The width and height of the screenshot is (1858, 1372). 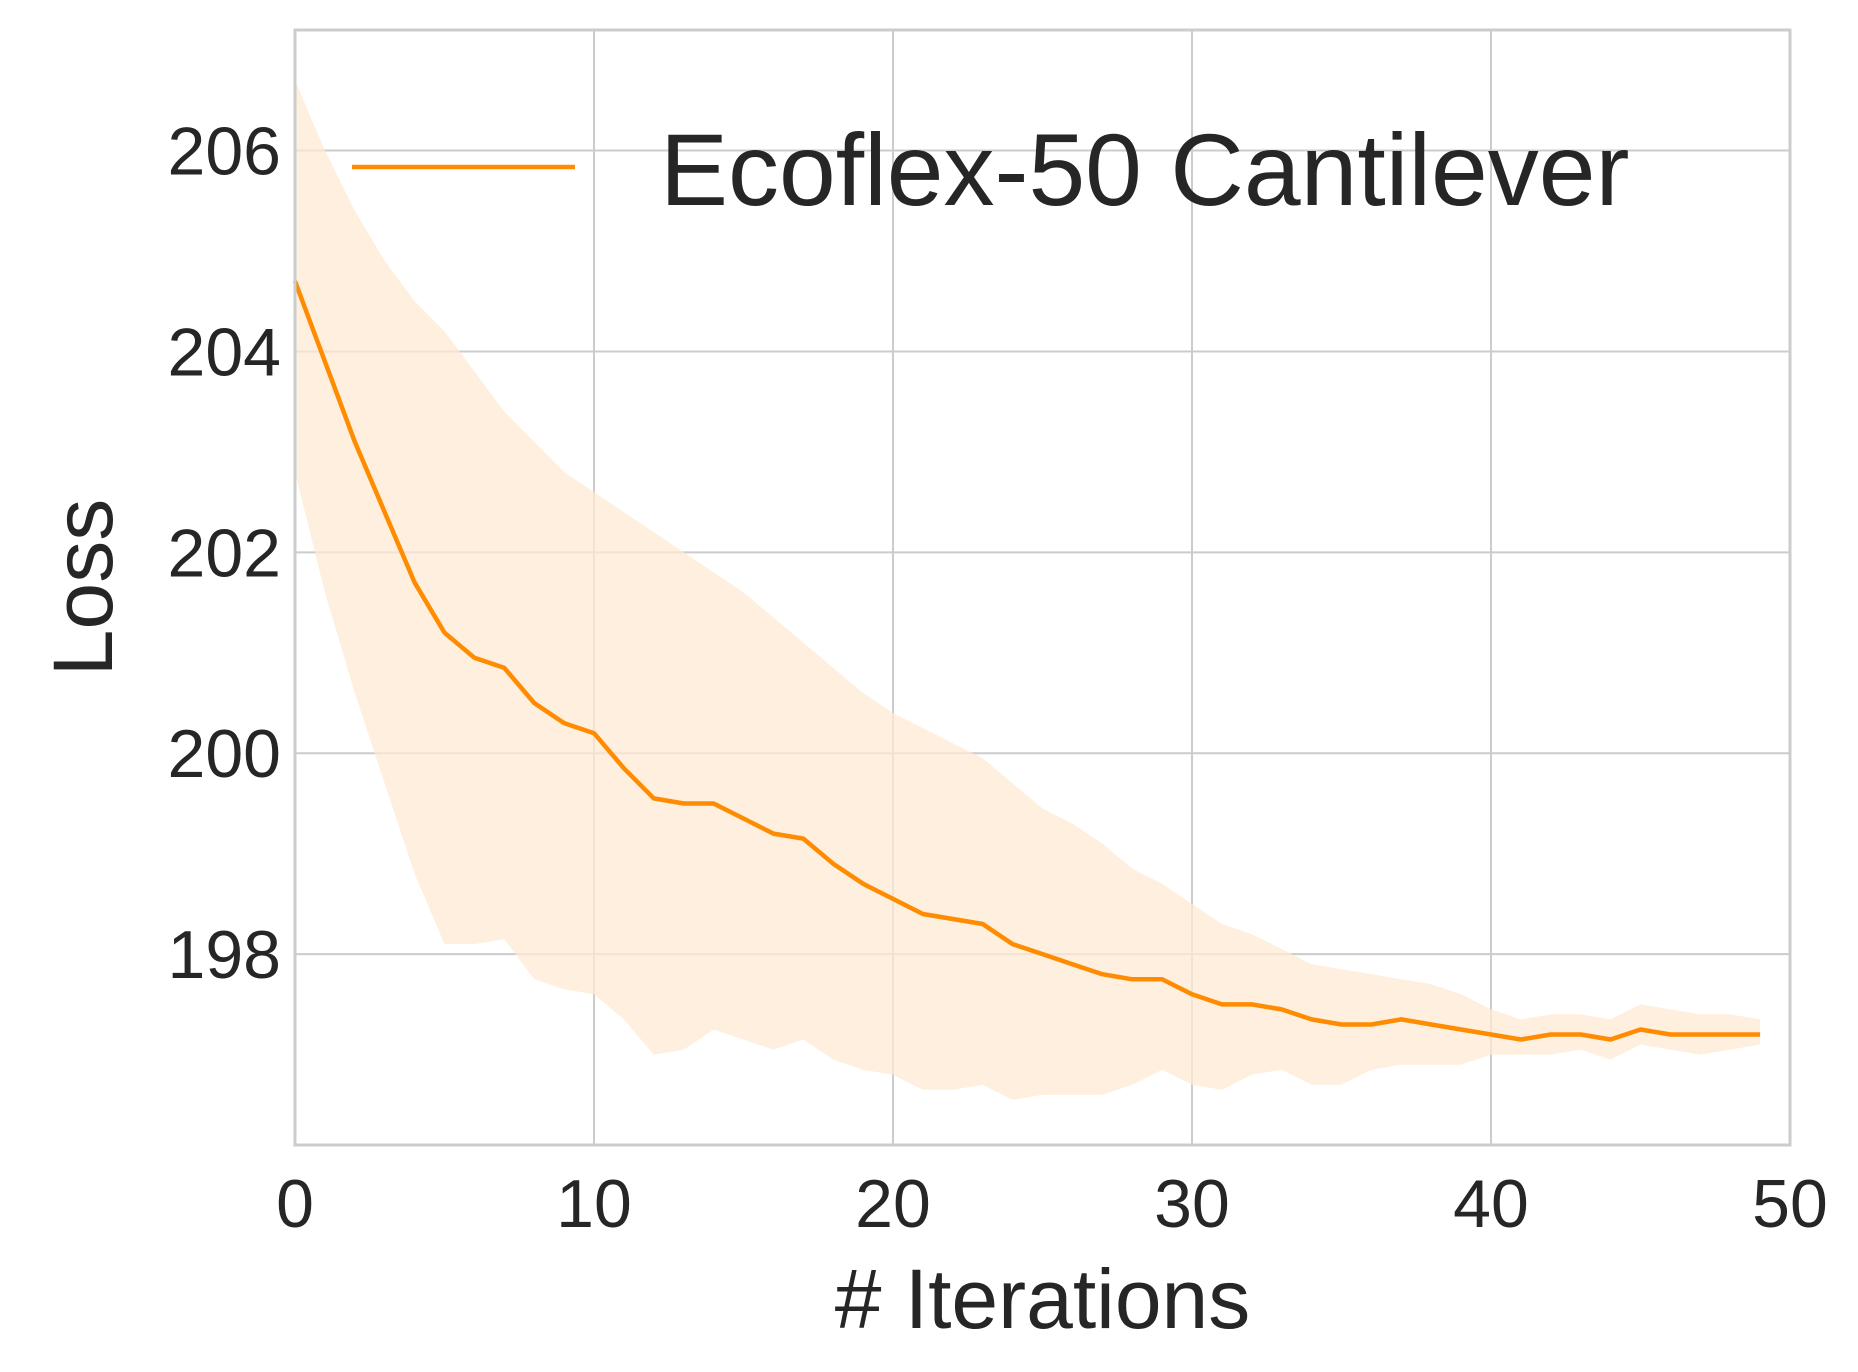 What do you see at coordinates (893, 1204) in the screenshot?
I see `x-tick-label: 20` at bounding box center [893, 1204].